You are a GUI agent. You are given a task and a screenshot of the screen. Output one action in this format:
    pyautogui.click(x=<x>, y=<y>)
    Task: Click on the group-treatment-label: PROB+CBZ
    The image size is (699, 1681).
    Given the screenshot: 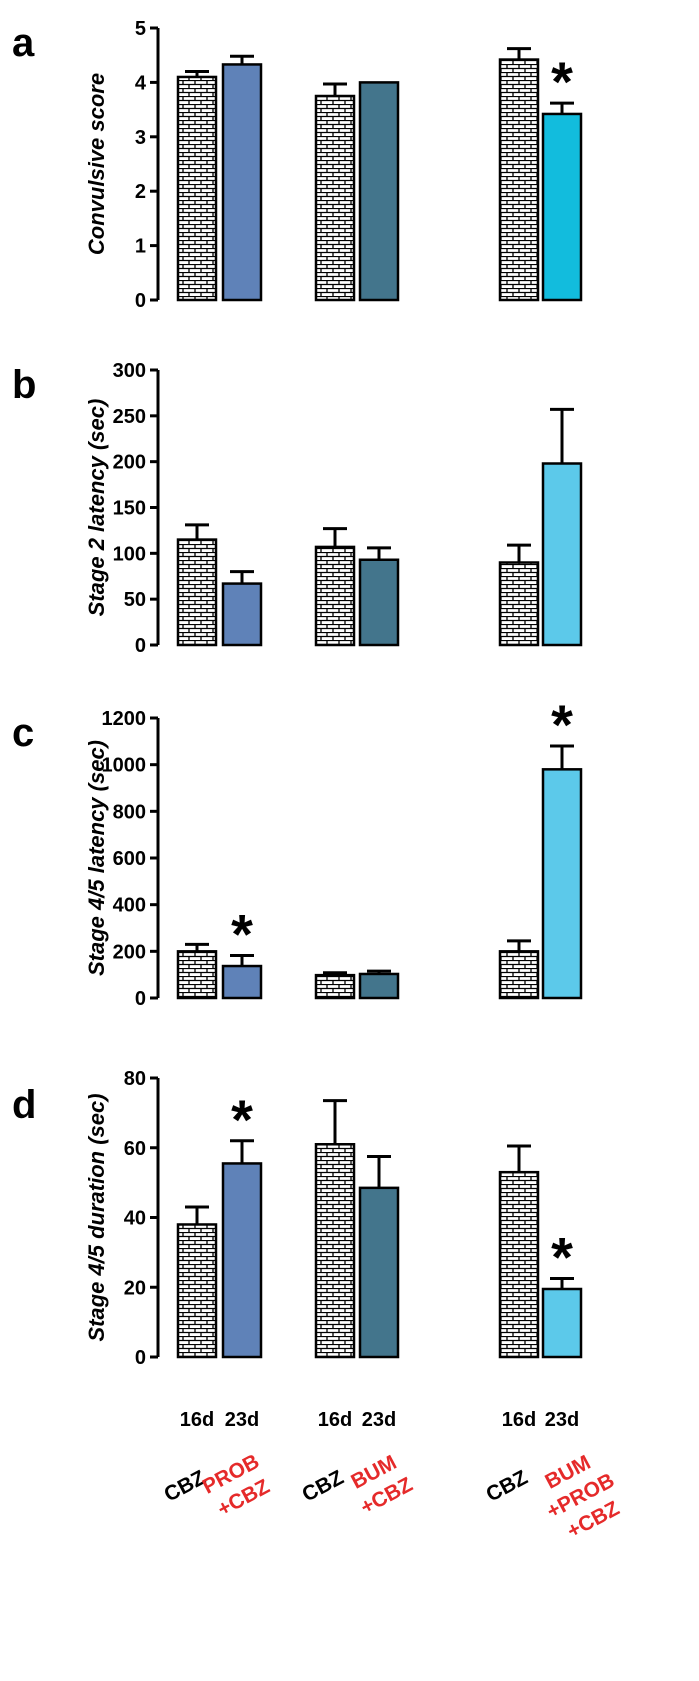 What is the action you would take?
    pyautogui.click(x=237, y=1486)
    